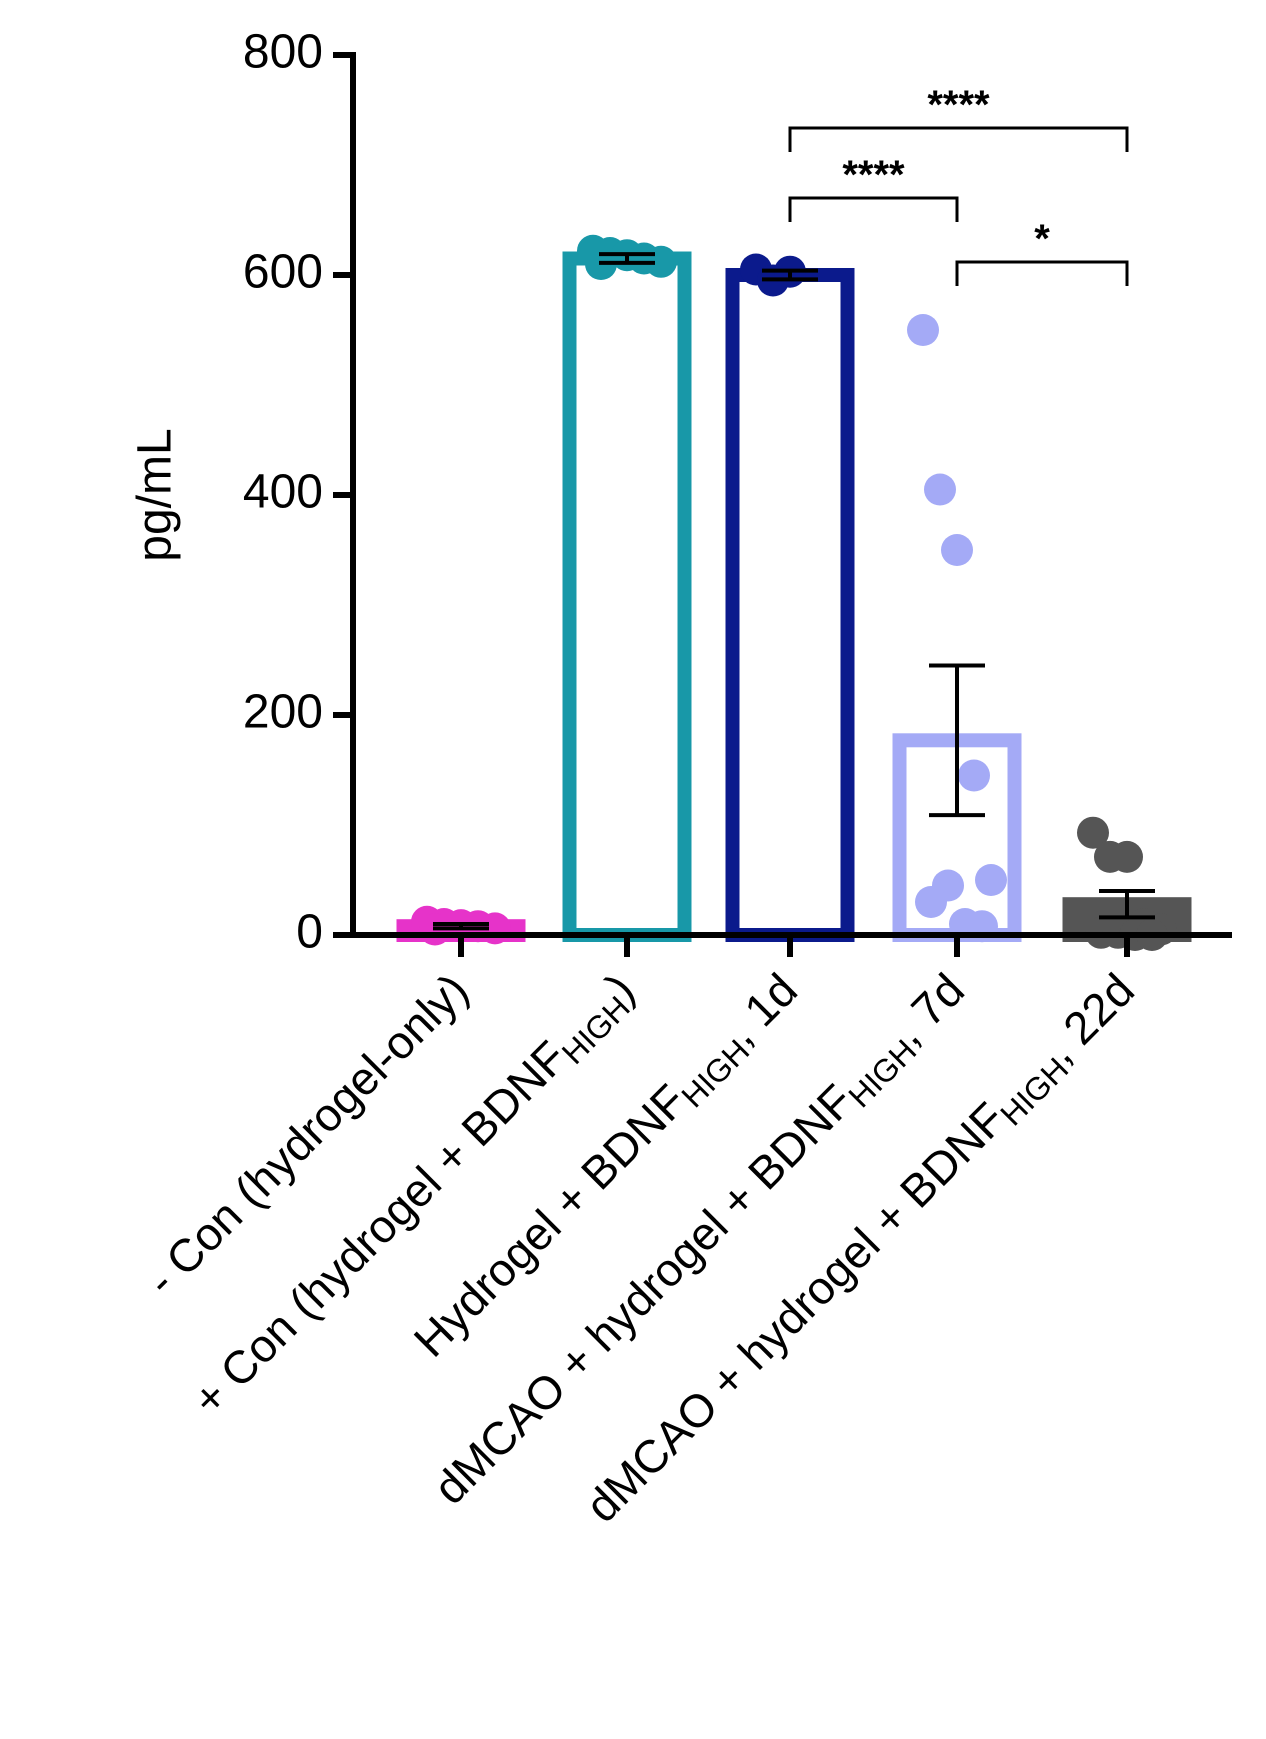  I want to click on x-tick-label: - Con (hydrogel-only), so click(307, 1134).